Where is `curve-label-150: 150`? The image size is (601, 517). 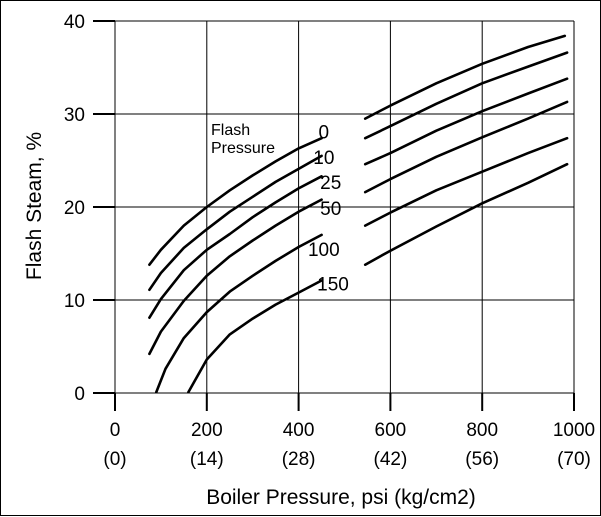 curve-label-150: 150 is located at coordinates (333, 284).